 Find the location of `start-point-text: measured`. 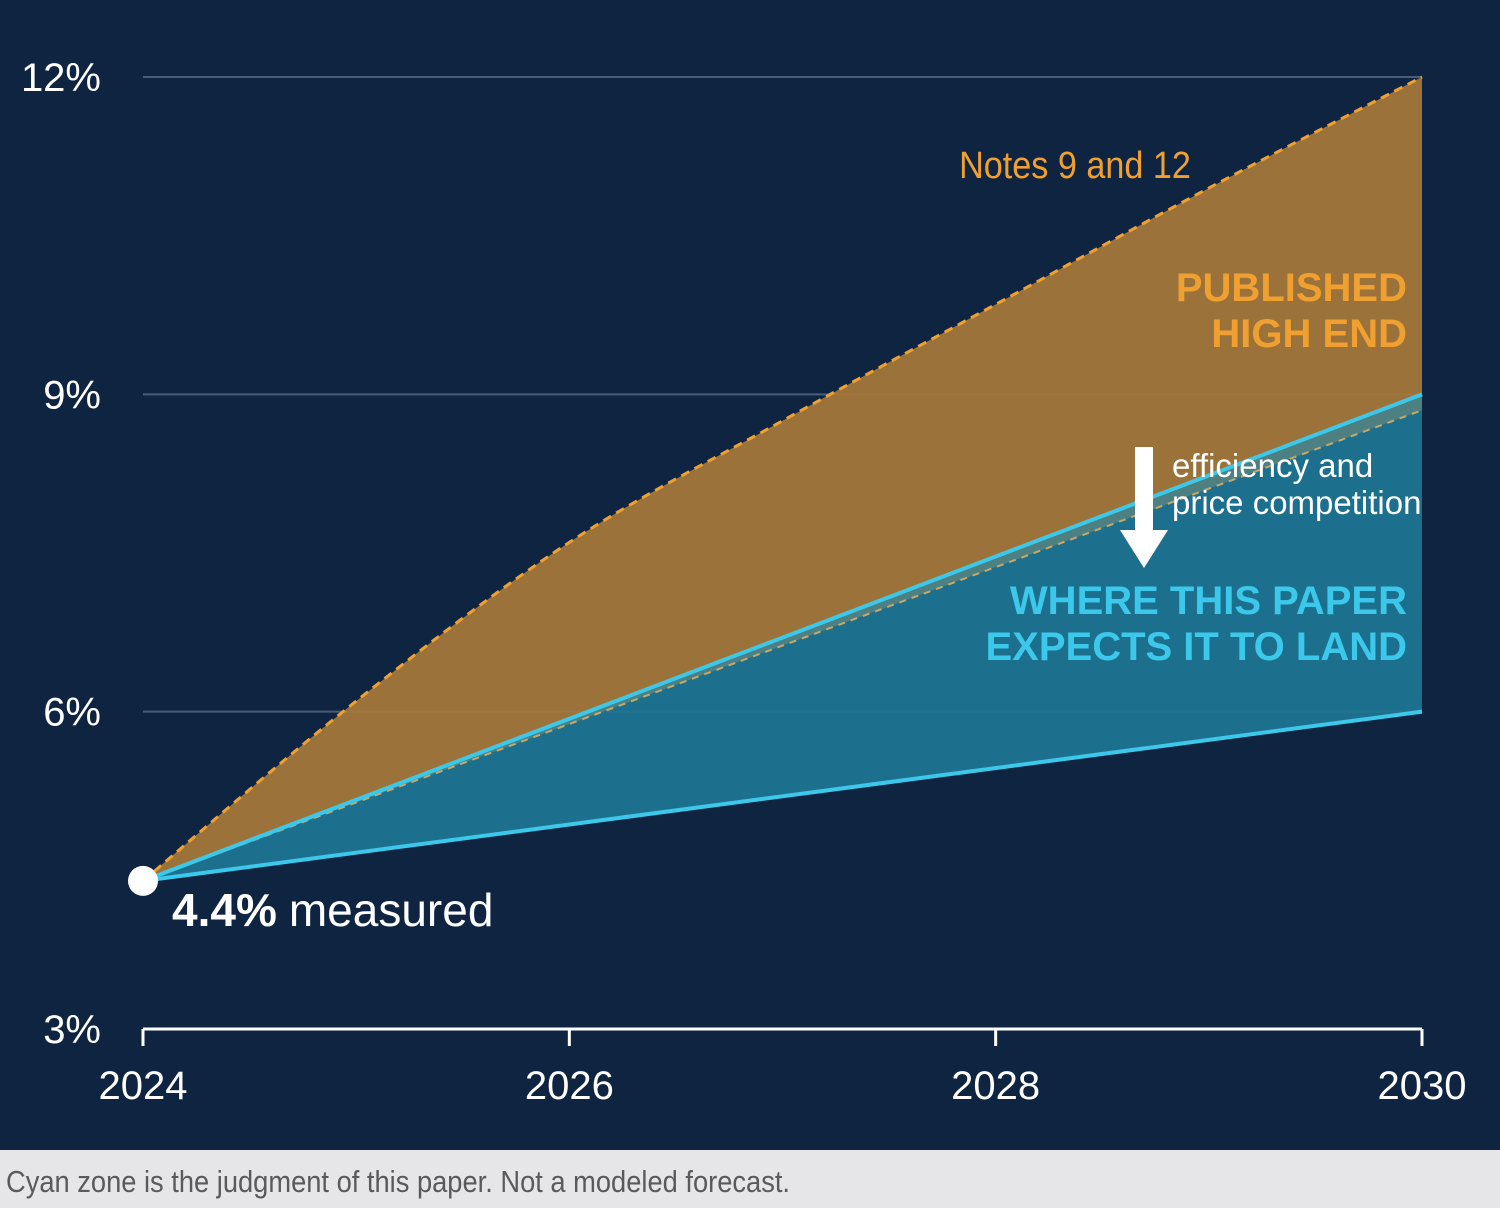

start-point-text: measured is located at coordinates (391, 910).